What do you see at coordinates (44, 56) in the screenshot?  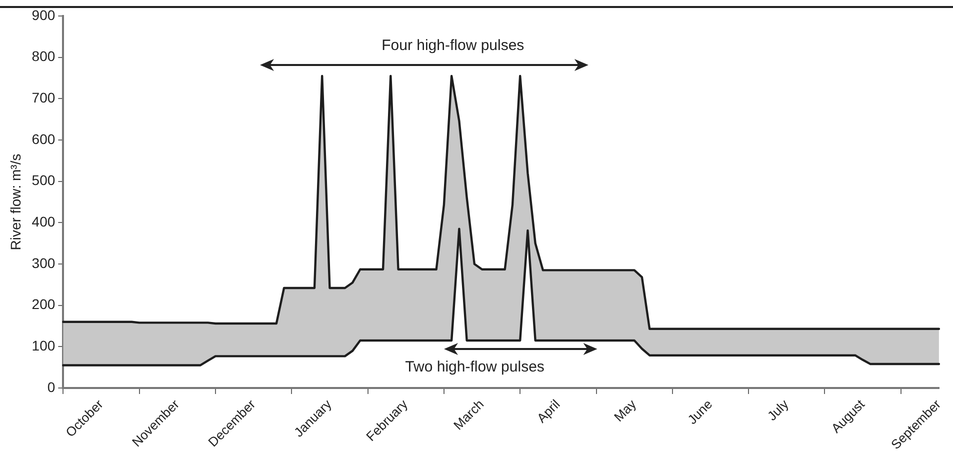 I see `y-tick-label: 800` at bounding box center [44, 56].